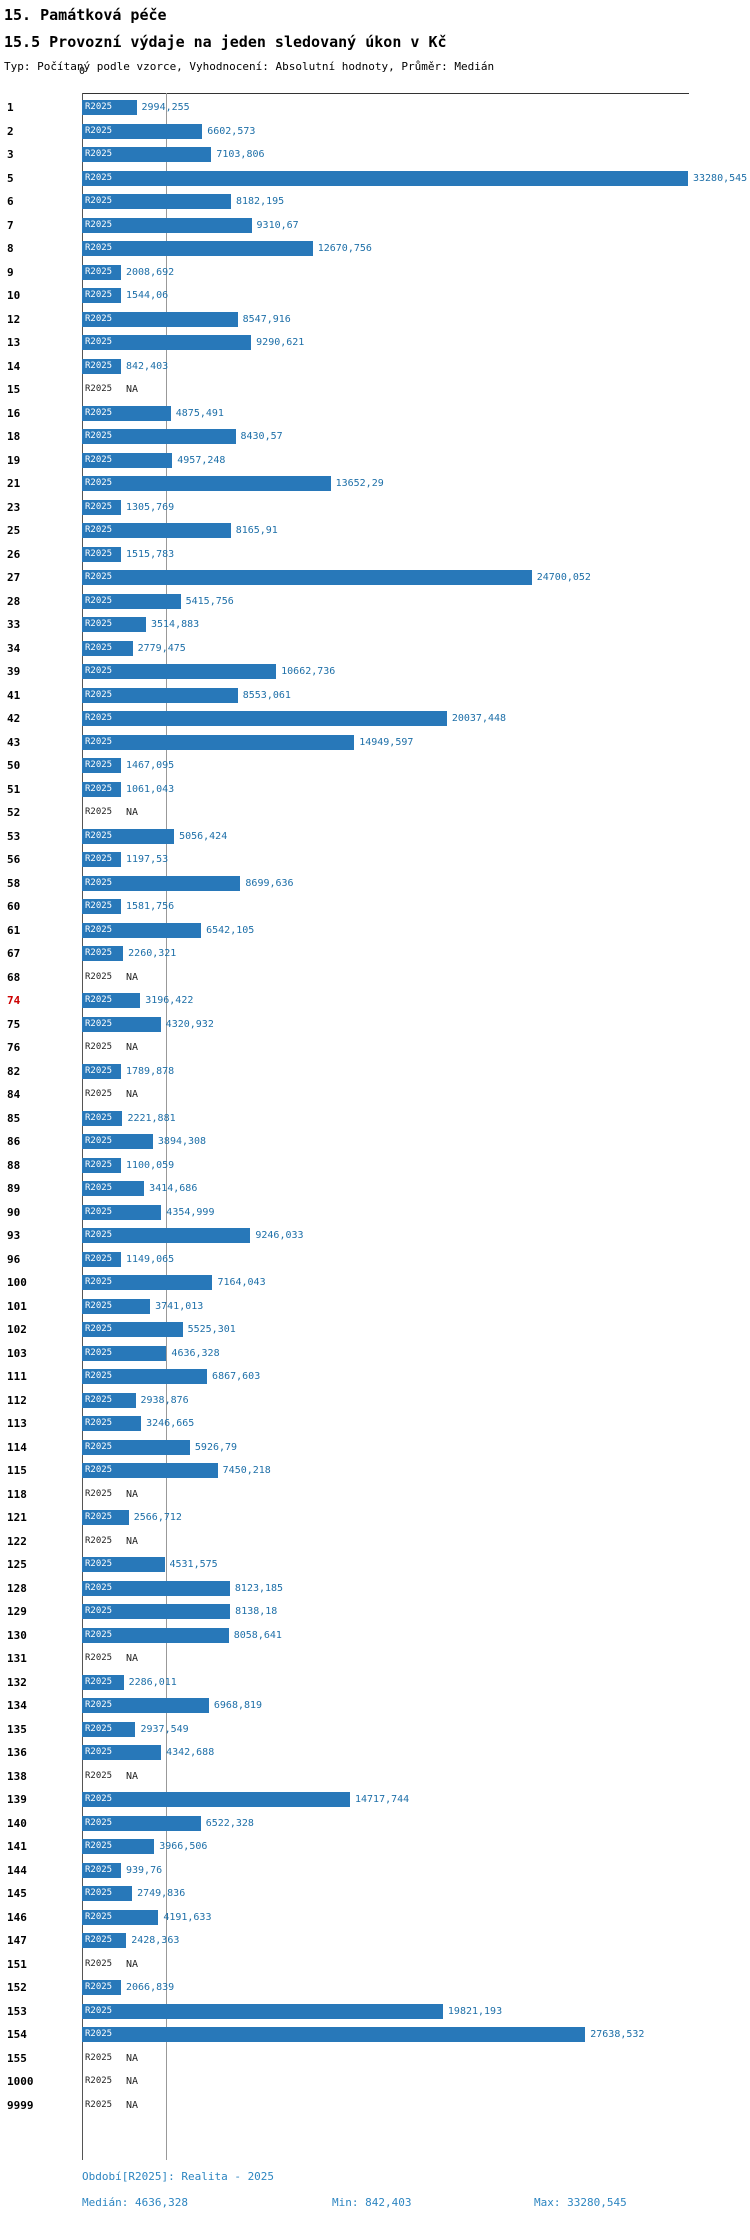 The height and width of the screenshot is (2240, 750). Describe the element at coordinates (14, 789) in the screenshot. I see `row-label: 51` at that location.